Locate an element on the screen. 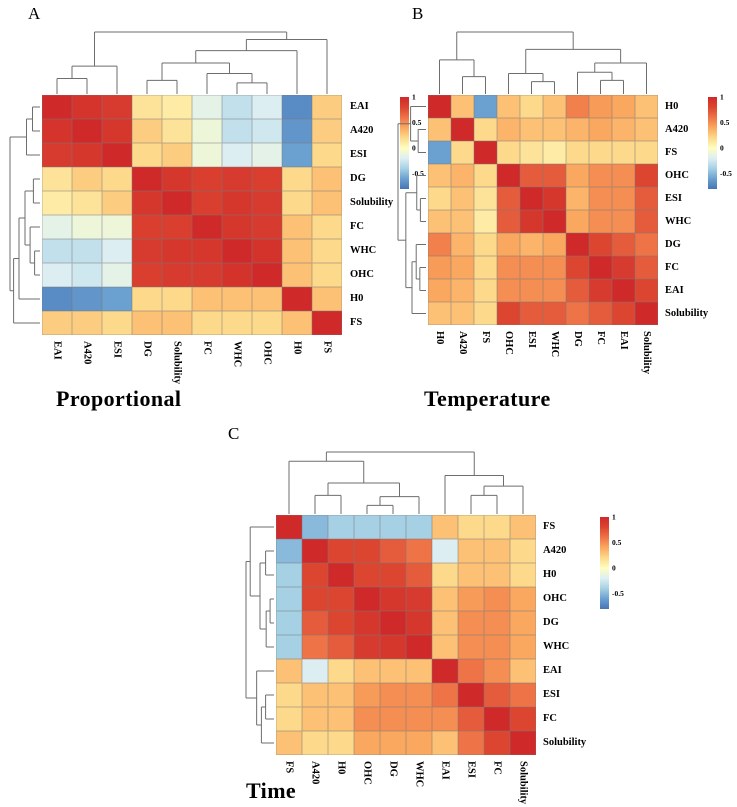 This screenshot has width=737, height=807. panel-a-col-labels: EAI A420 ESI DG Solubility FC WHC OHC H0 FS is located at coordinates (192, 361).